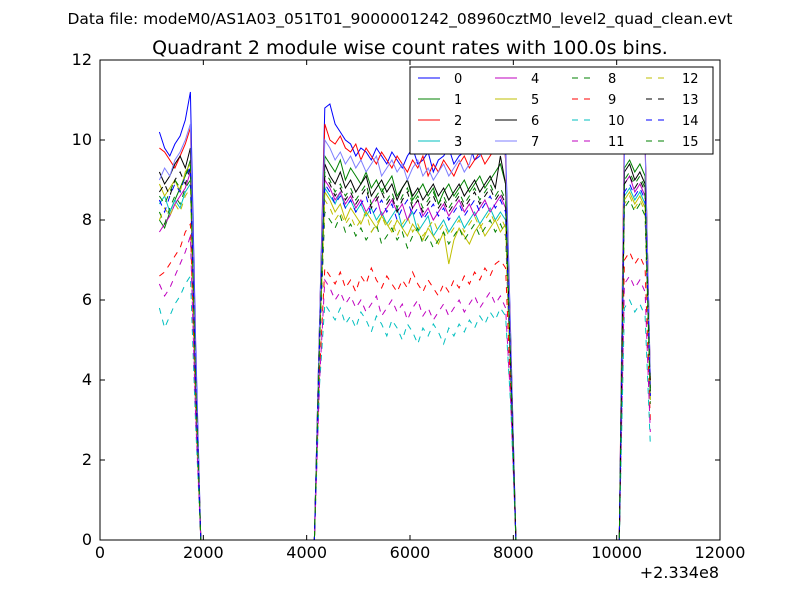 The image size is (800, 600). I want to click on legend-label-14: 14, so click(690, 121).